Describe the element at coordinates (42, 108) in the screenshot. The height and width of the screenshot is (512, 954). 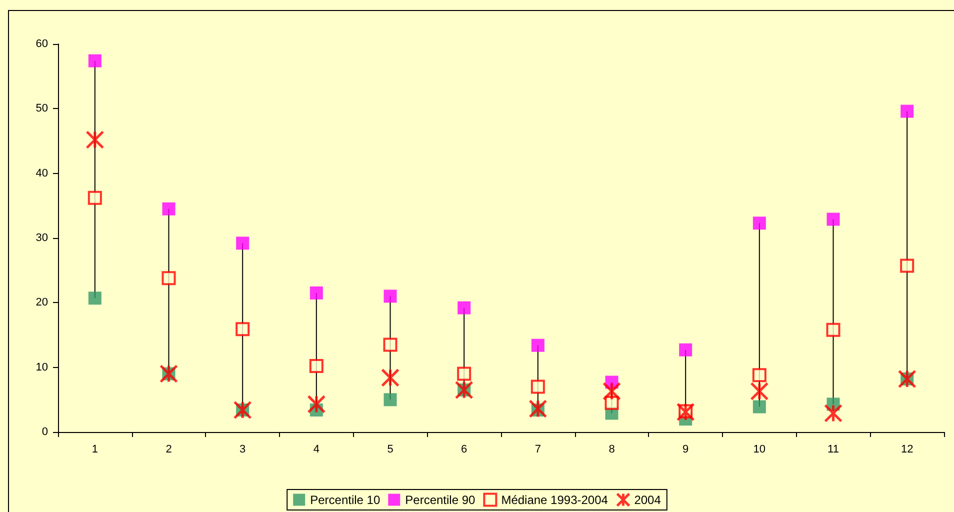
I see `y-tick-label: 50` at that location.